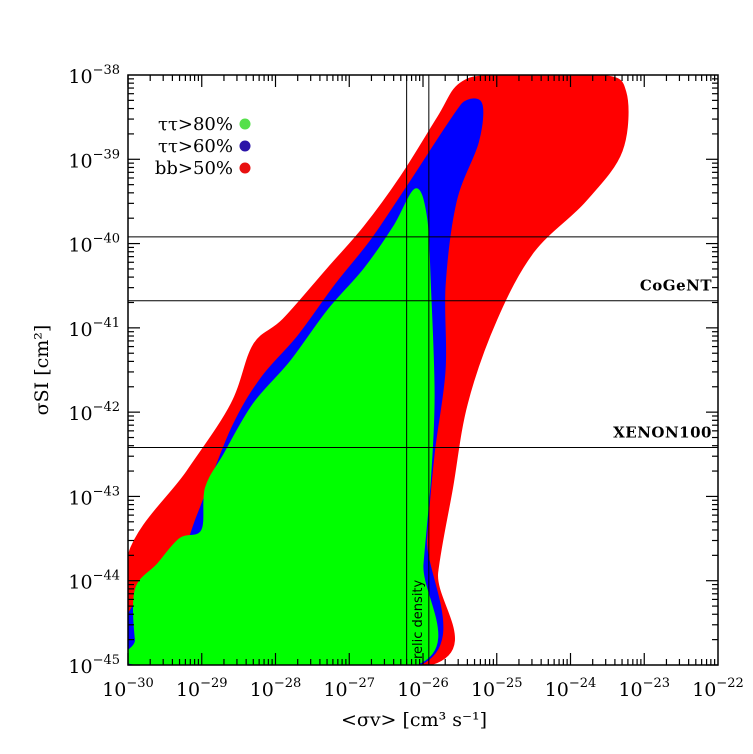 The height and width of the screenshot is (754, 753). What do you see at coordinates (644, 688) in the screenshot?
I see `x-tick-label-7: 10−23` at bounding box center [644, 688].